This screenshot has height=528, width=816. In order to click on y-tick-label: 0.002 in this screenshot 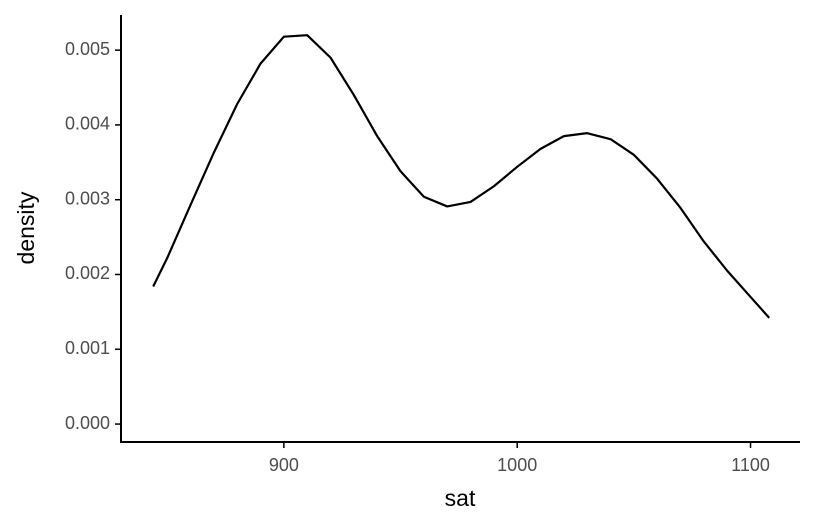, I will do `click(87, 273)`.